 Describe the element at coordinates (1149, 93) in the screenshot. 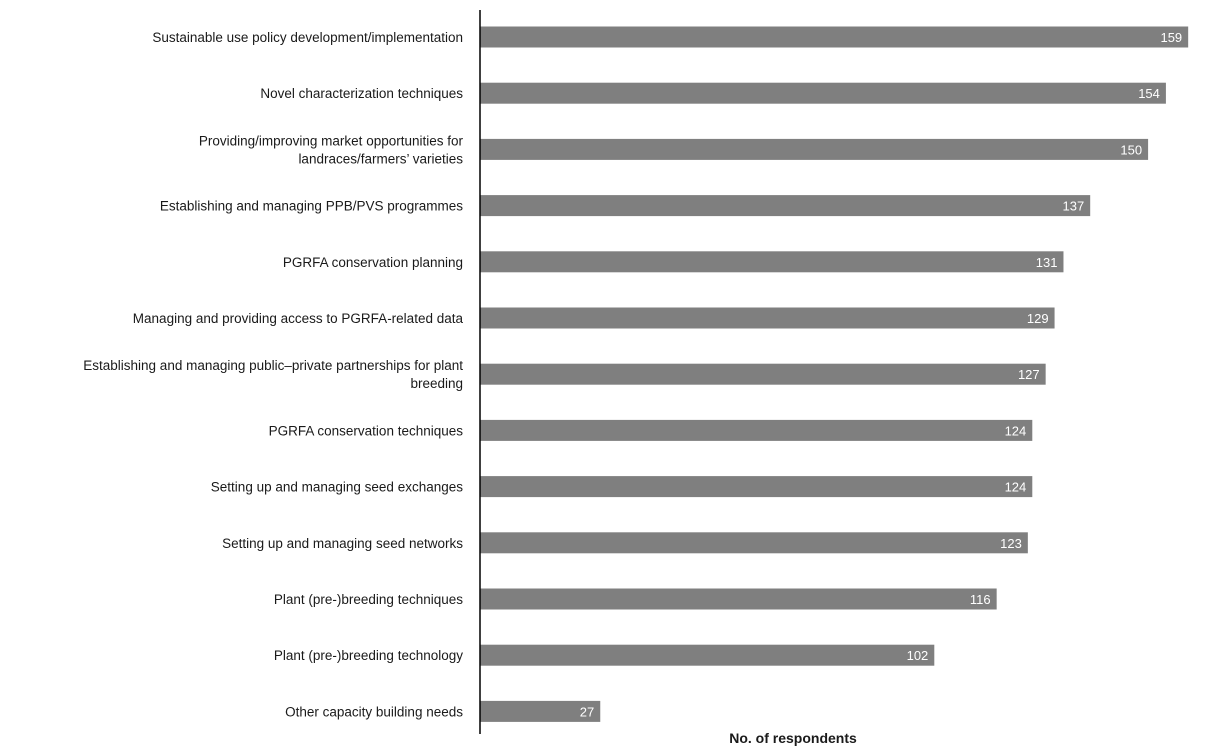

I see `data-label-2: 154` at that location.